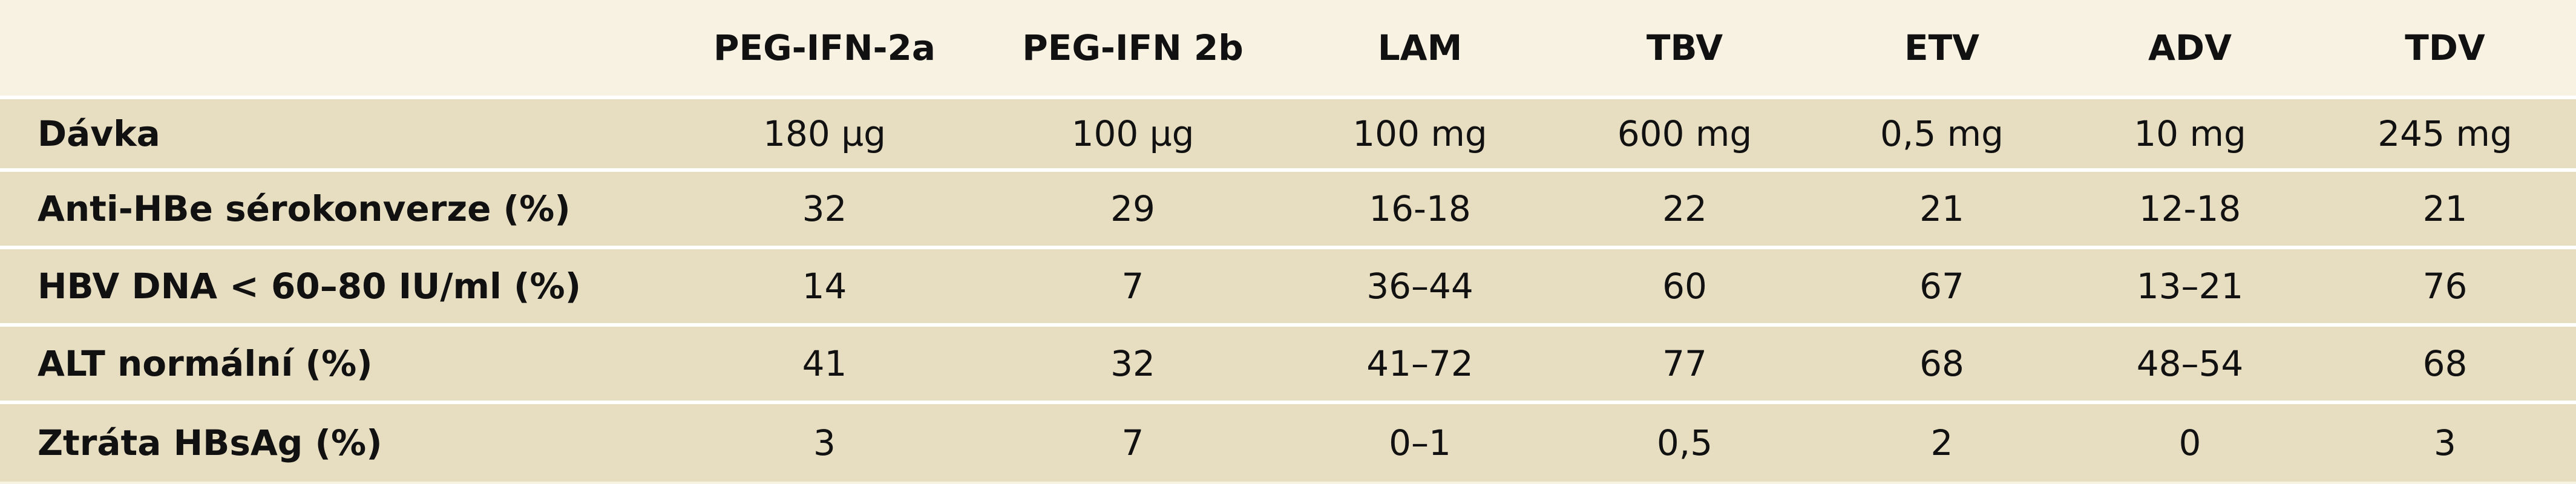 This screenshot has width=2576, height=484. Describe the element at coordinates (1685, 285) in the screenshot. I see `table-cell: 60` at that location.